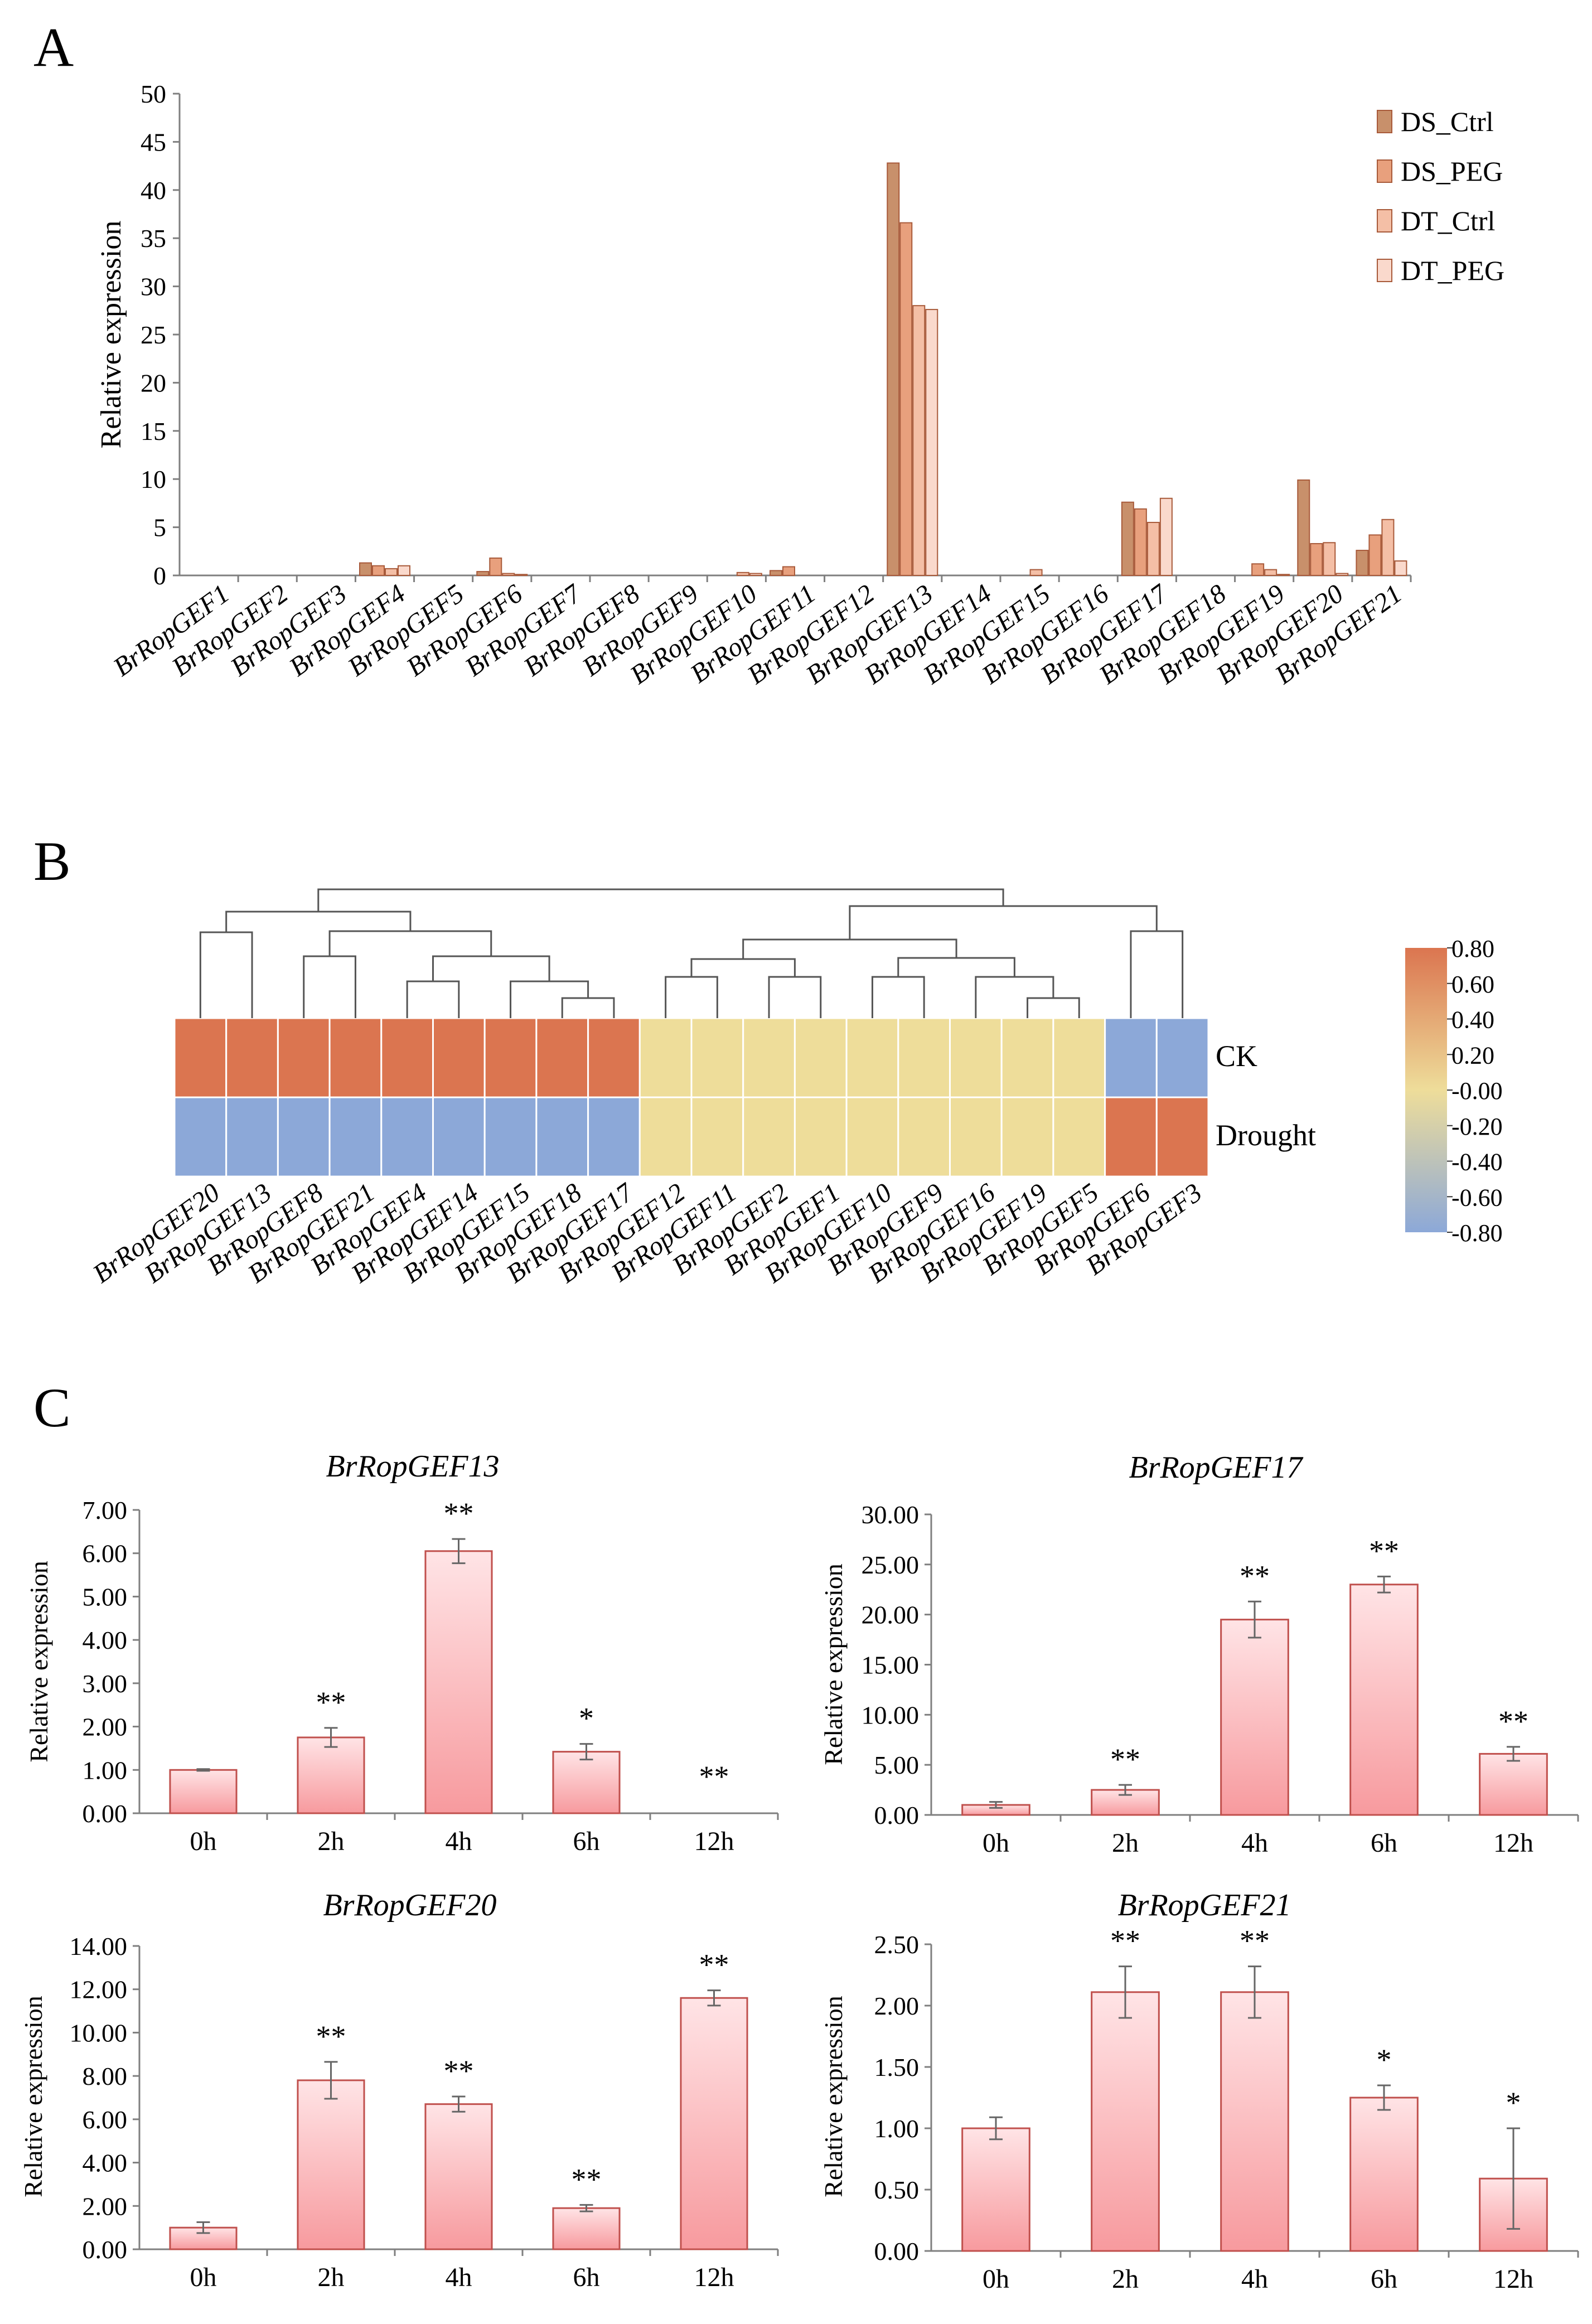  What do you see at coordinates (153, 383) in the screenshot?
I see `panel-a-ytick-label: 20` at bounding box center [153, 383].